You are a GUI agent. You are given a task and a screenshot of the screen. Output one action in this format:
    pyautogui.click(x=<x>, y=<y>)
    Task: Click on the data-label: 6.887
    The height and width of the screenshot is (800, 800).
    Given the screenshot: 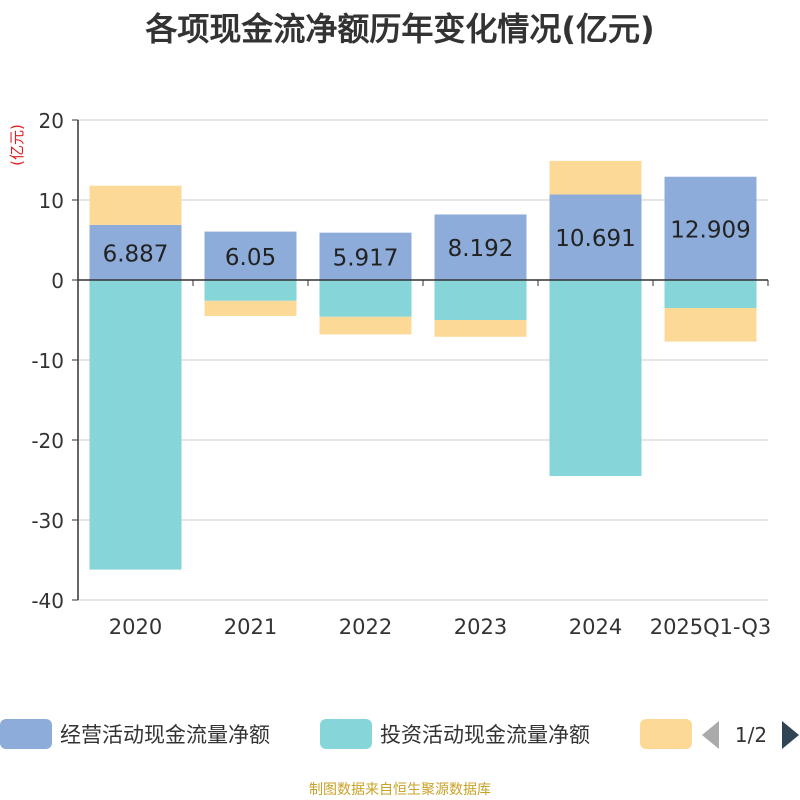 What is the action you would take?
    pyautogui.click(x=136, y=254)
    